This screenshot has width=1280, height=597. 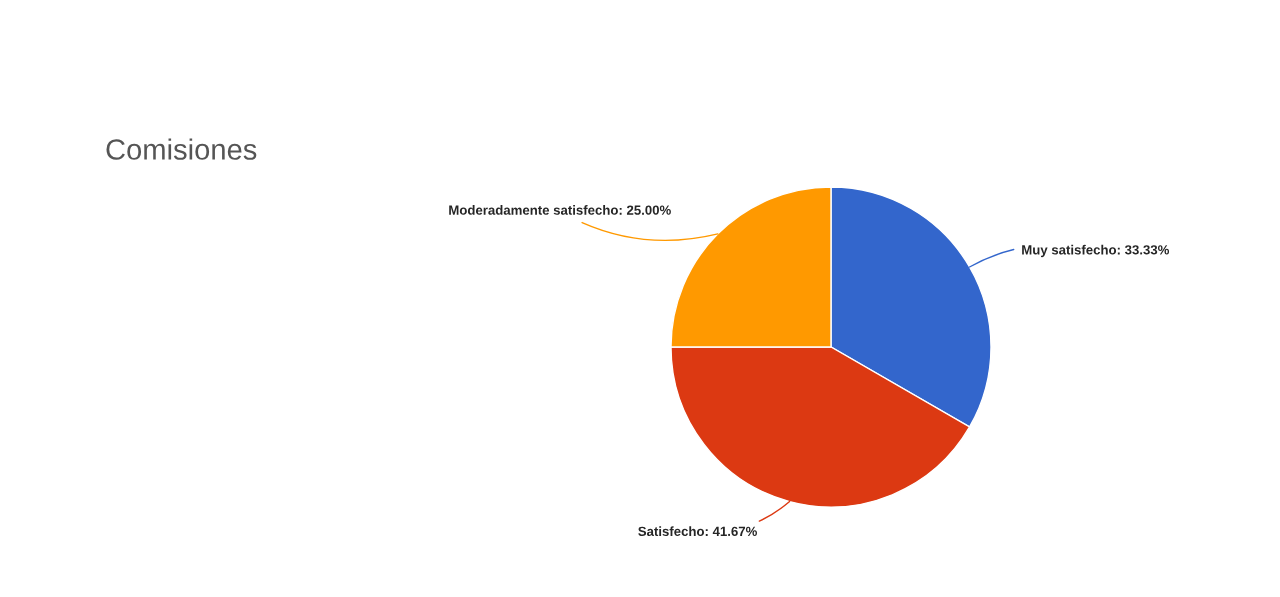 What do you see at coordinates (560, 210) in the screenshot?
I see `slice-label: Moderadamente satisfecho: 25.00%` at bounding box center [560, 210].